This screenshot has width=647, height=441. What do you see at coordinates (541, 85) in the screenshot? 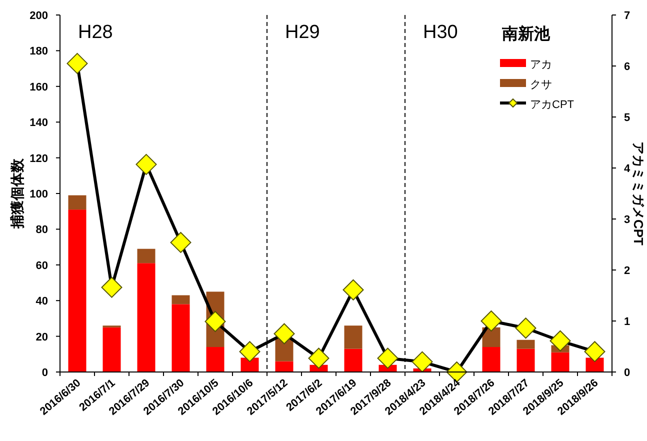
I see `legend-label: クサ` at bounding box center [541, 85].